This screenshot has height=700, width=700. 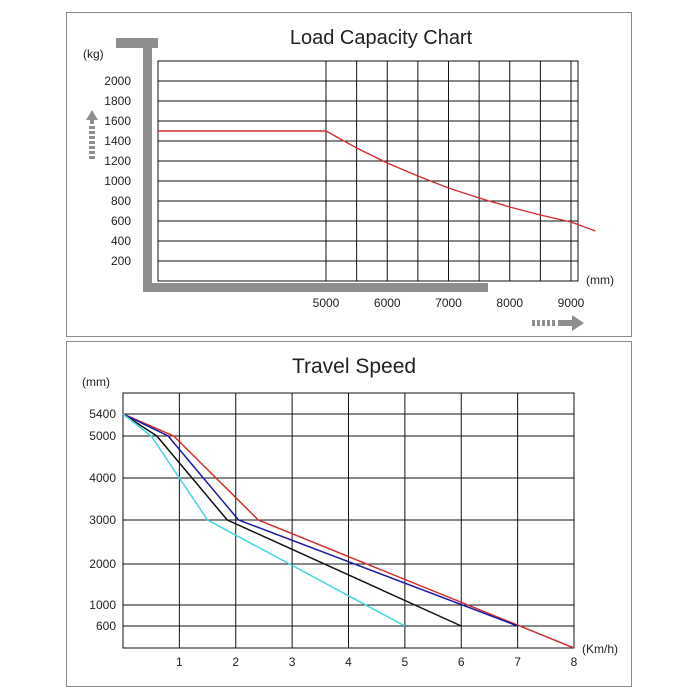 What do you see at coordinates (292, 662) in the screenshot?
I see `speed-chart-x-tick: 3` at bounding box center [292, 662].